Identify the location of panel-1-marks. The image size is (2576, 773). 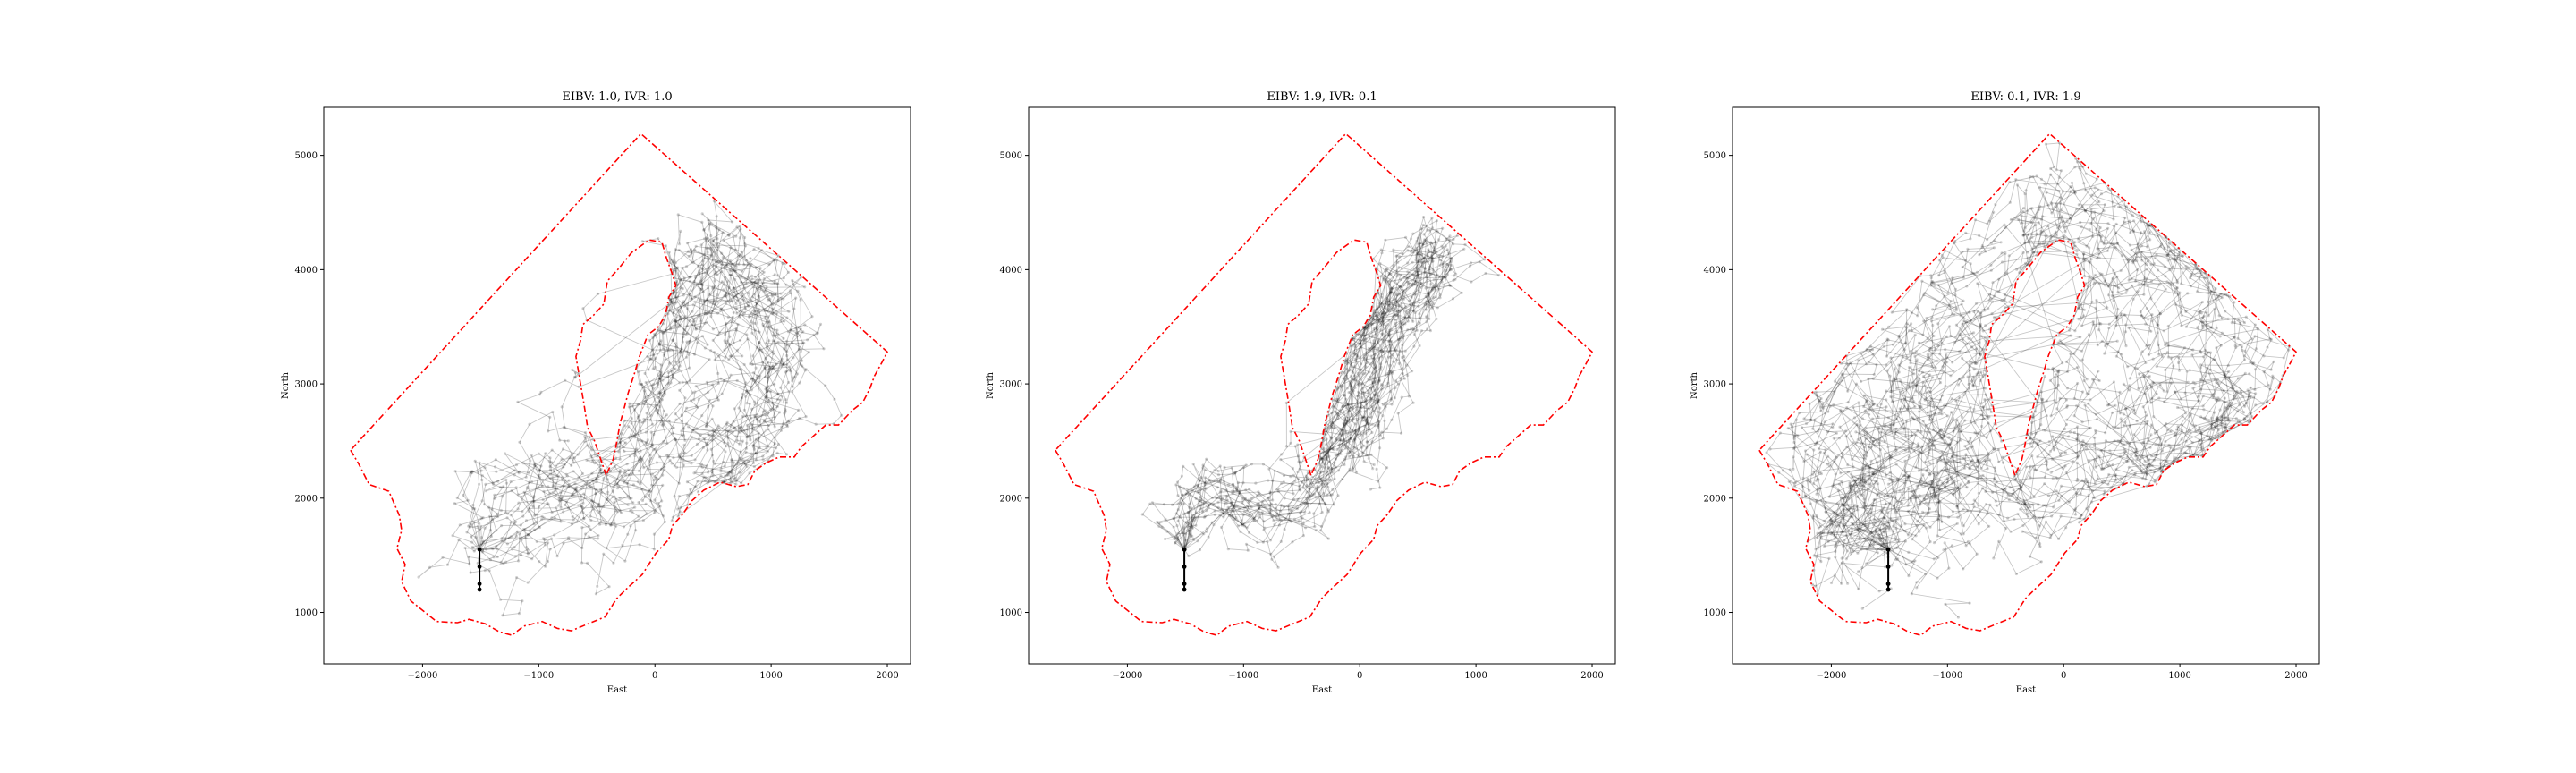
(618, 384).